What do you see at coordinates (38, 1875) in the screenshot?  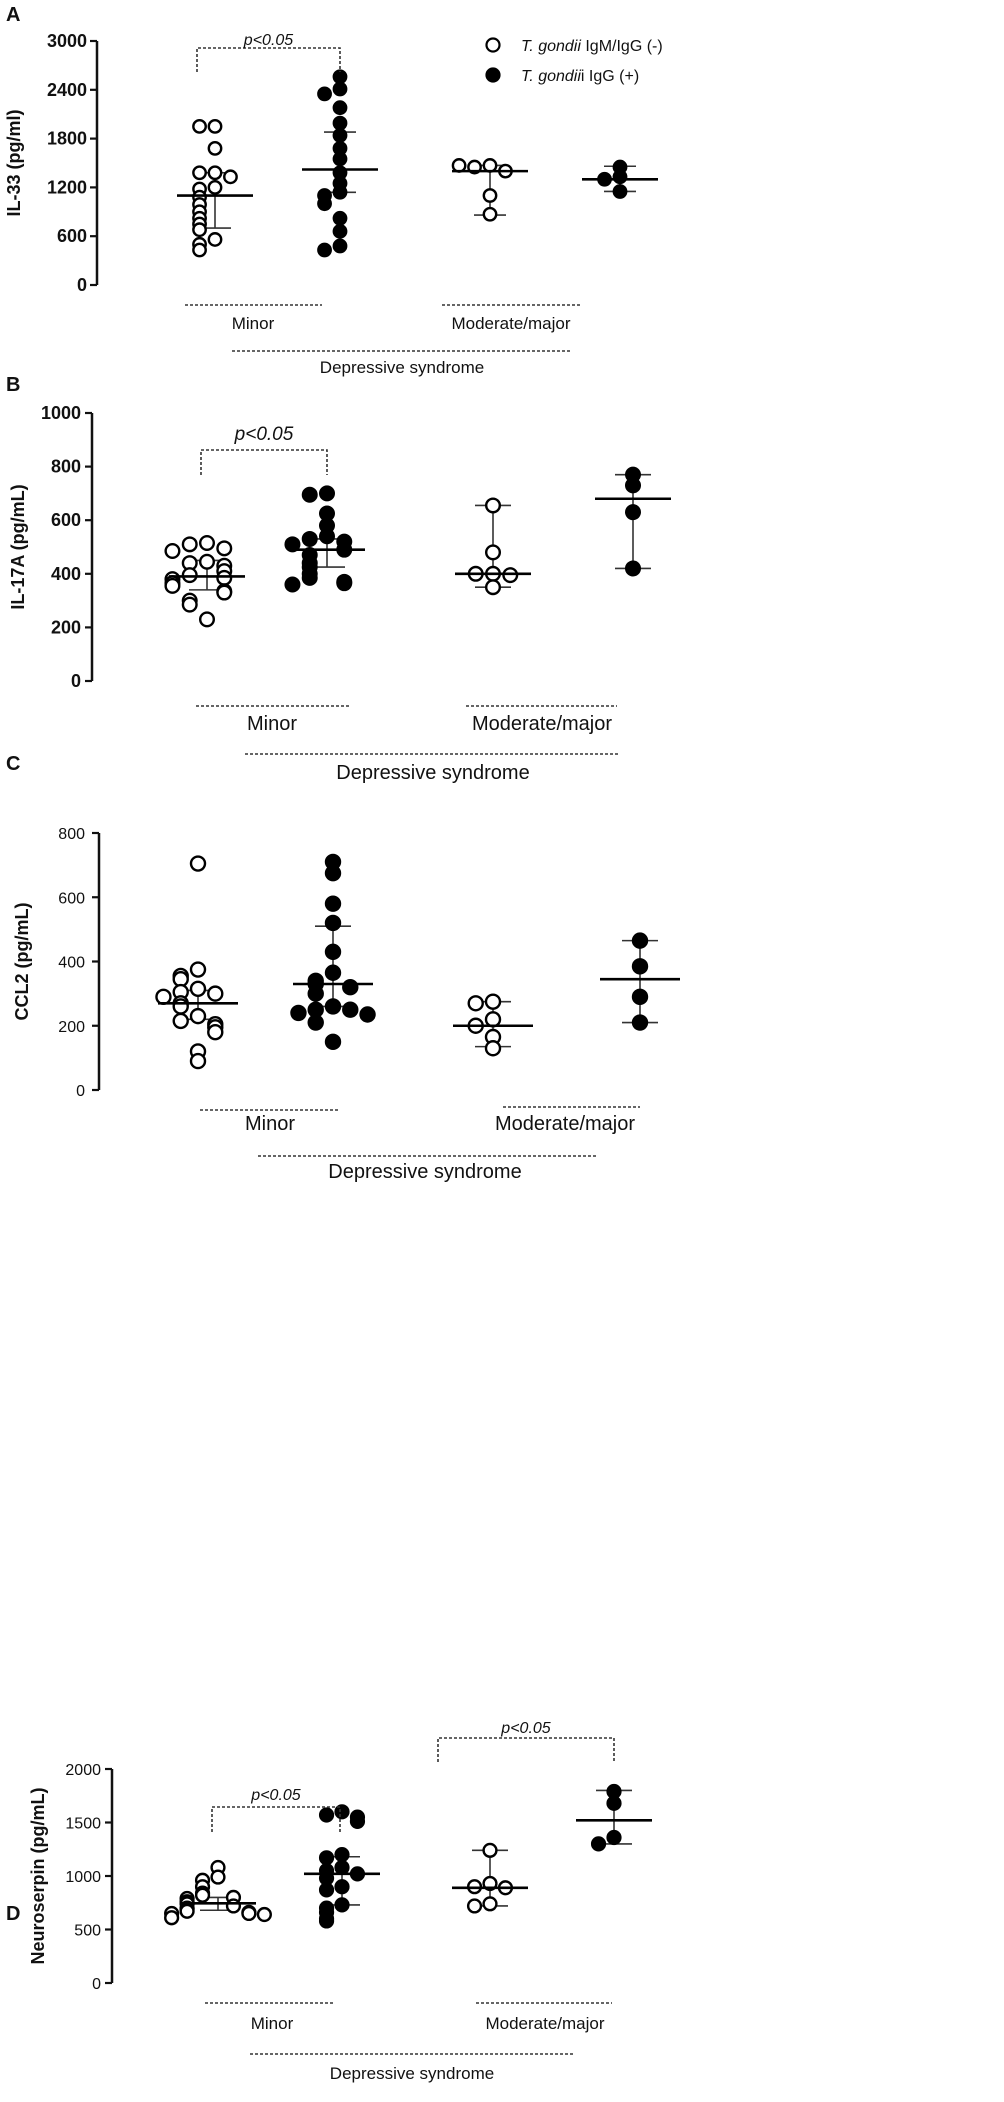 I see `y-axis-label: Neuroserpin (pg/mL)` at bounding box center [38, 1875].